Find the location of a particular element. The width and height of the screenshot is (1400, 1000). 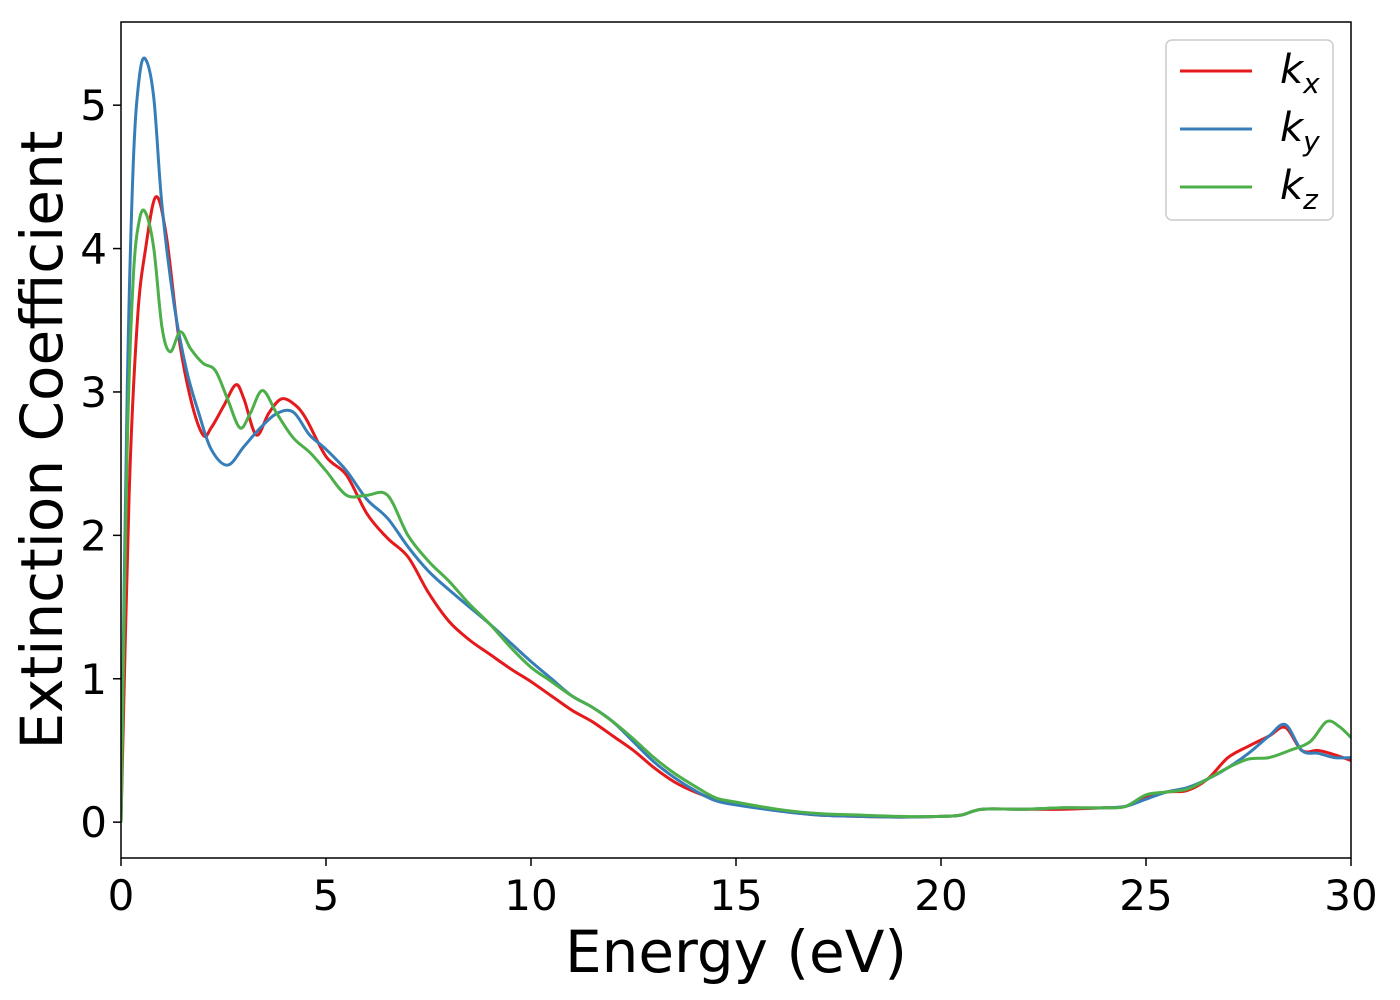

y-tick-label: 1 is located at coordinates (93, 679).